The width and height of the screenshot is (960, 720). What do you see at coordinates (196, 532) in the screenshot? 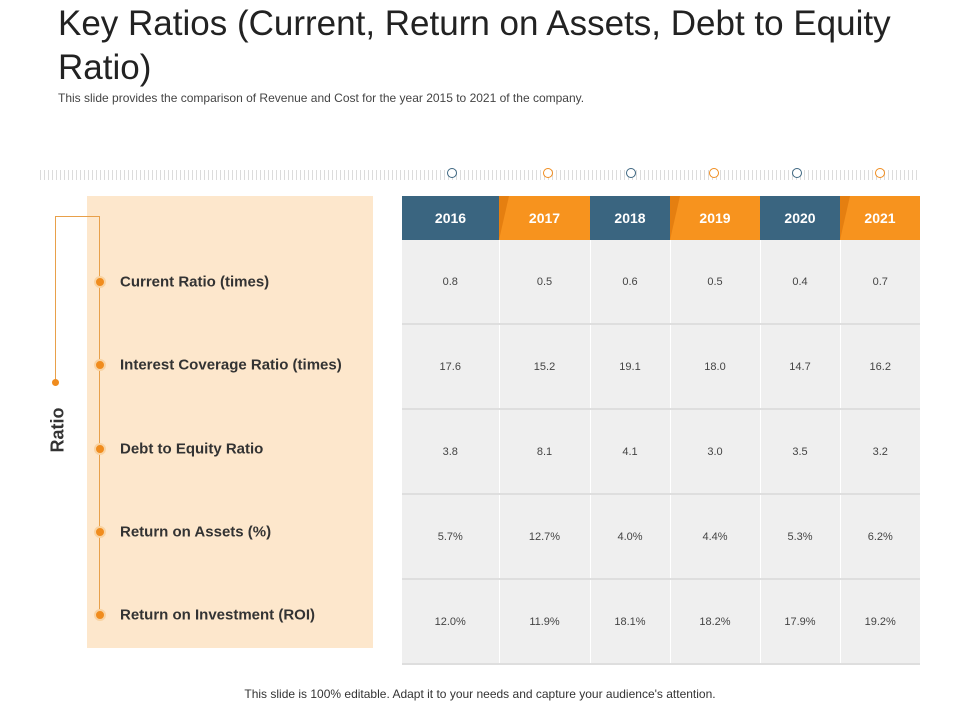
I see `row-label-return-on-assets: Return on Assets (%)` at bounding box center [196, 532].